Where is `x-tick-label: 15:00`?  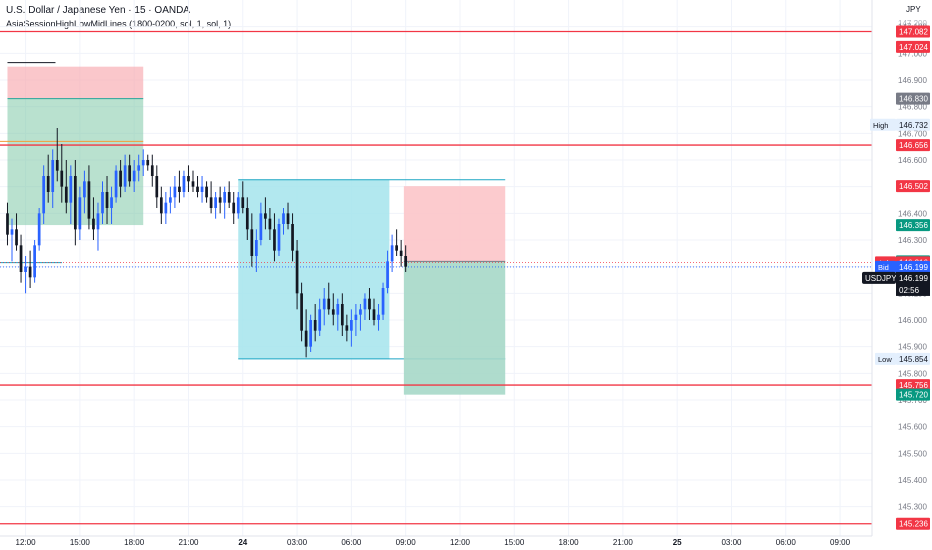
x-tick-label: 15:00 is located at coordinates (80, 542).